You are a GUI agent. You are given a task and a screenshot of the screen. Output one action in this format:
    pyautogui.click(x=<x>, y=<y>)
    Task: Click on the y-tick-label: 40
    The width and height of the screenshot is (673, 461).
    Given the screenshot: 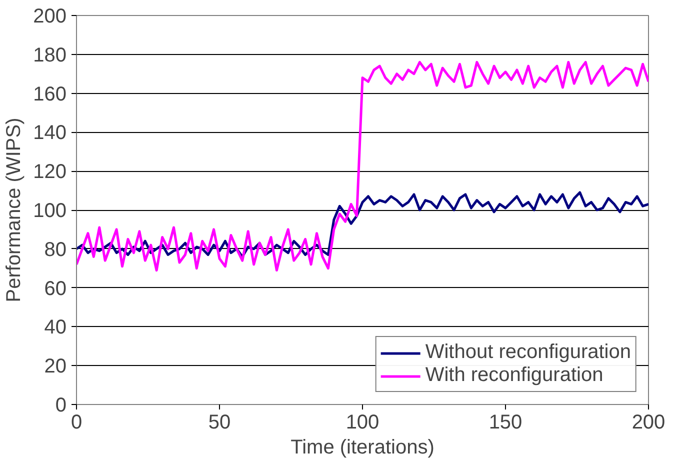 What is the action you would take?
    pyautogui.click(x=55, y=327)
    